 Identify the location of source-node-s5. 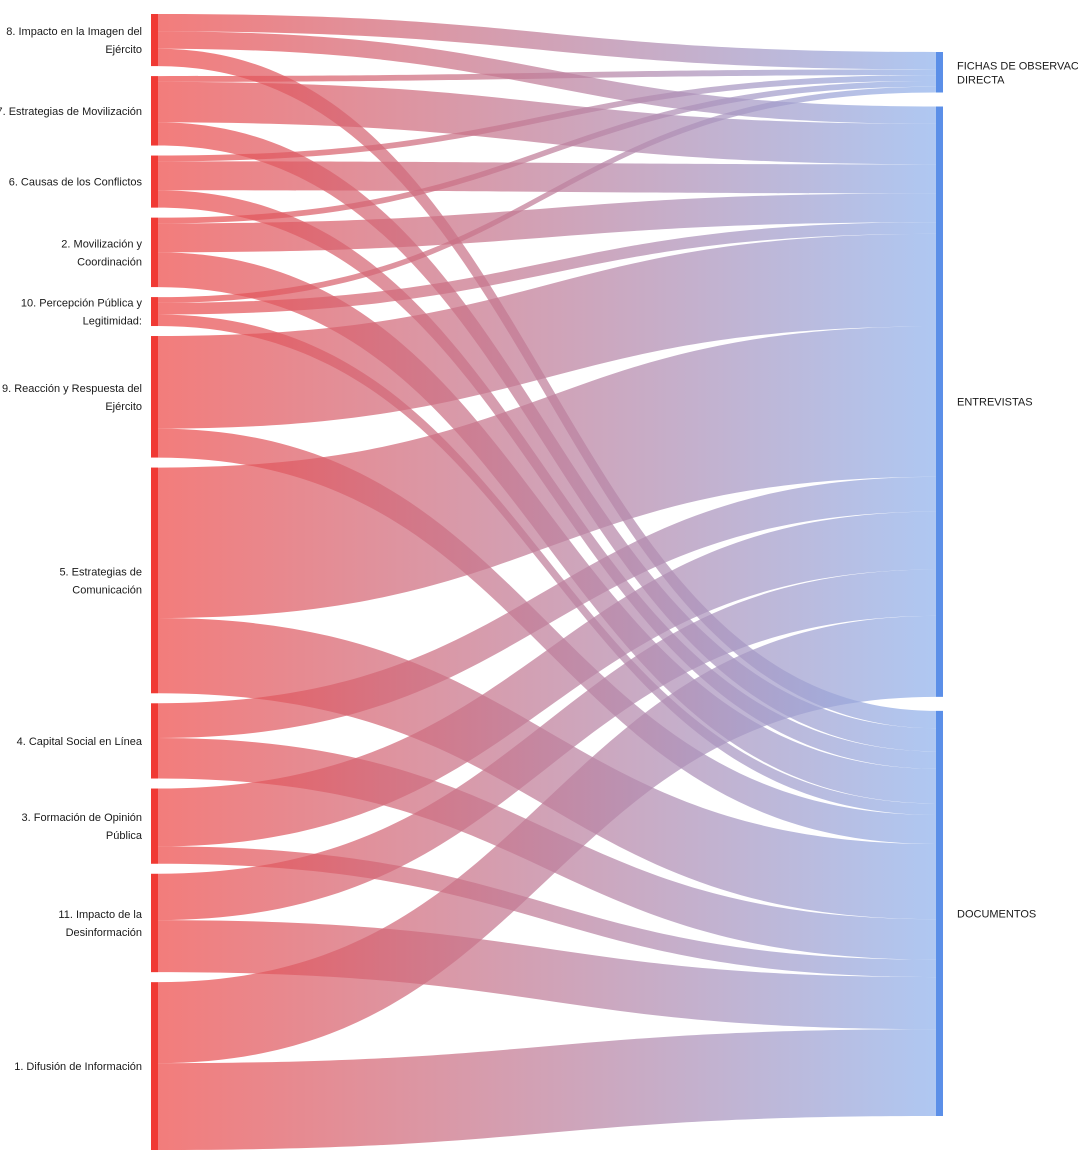
(154, 580).